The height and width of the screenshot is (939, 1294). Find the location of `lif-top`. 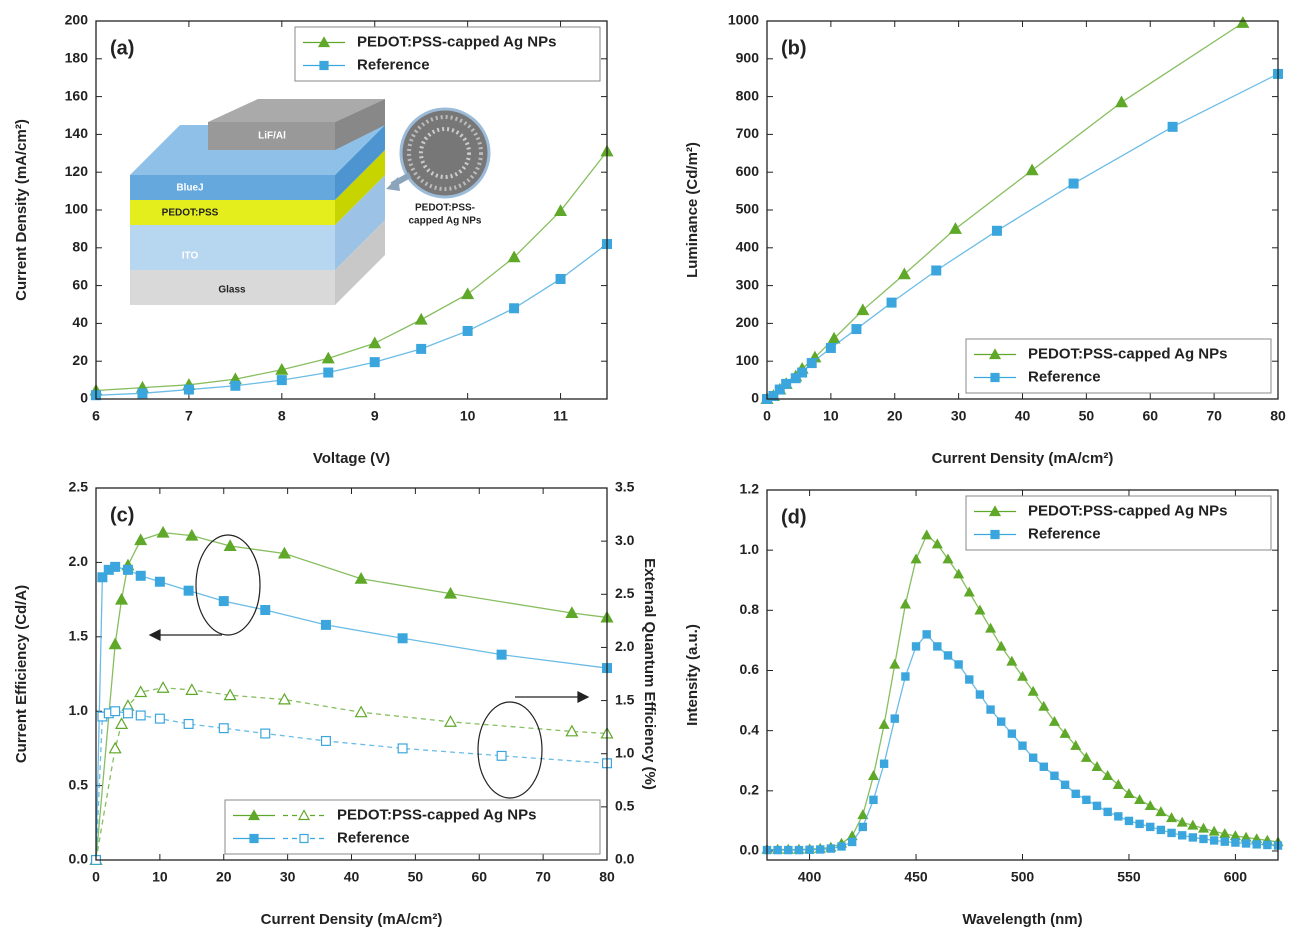

lif-top is located at coordinates (296, 110).